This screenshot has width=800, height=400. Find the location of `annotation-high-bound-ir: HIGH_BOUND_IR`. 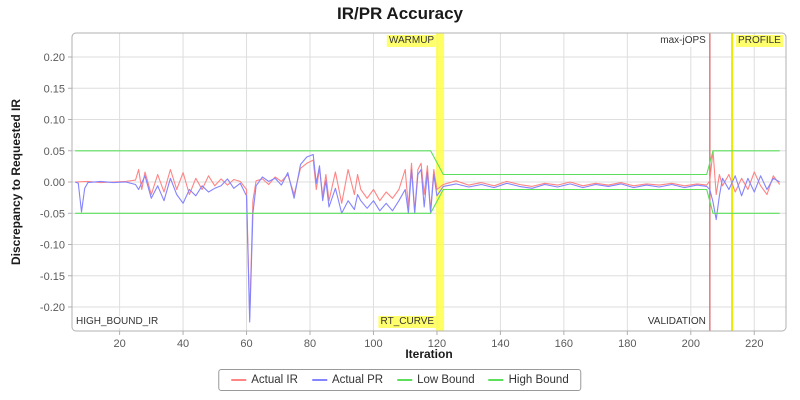

annotation-high-bound-ir: HIGH_BOUND_IR is located at coordinates (117, 322).